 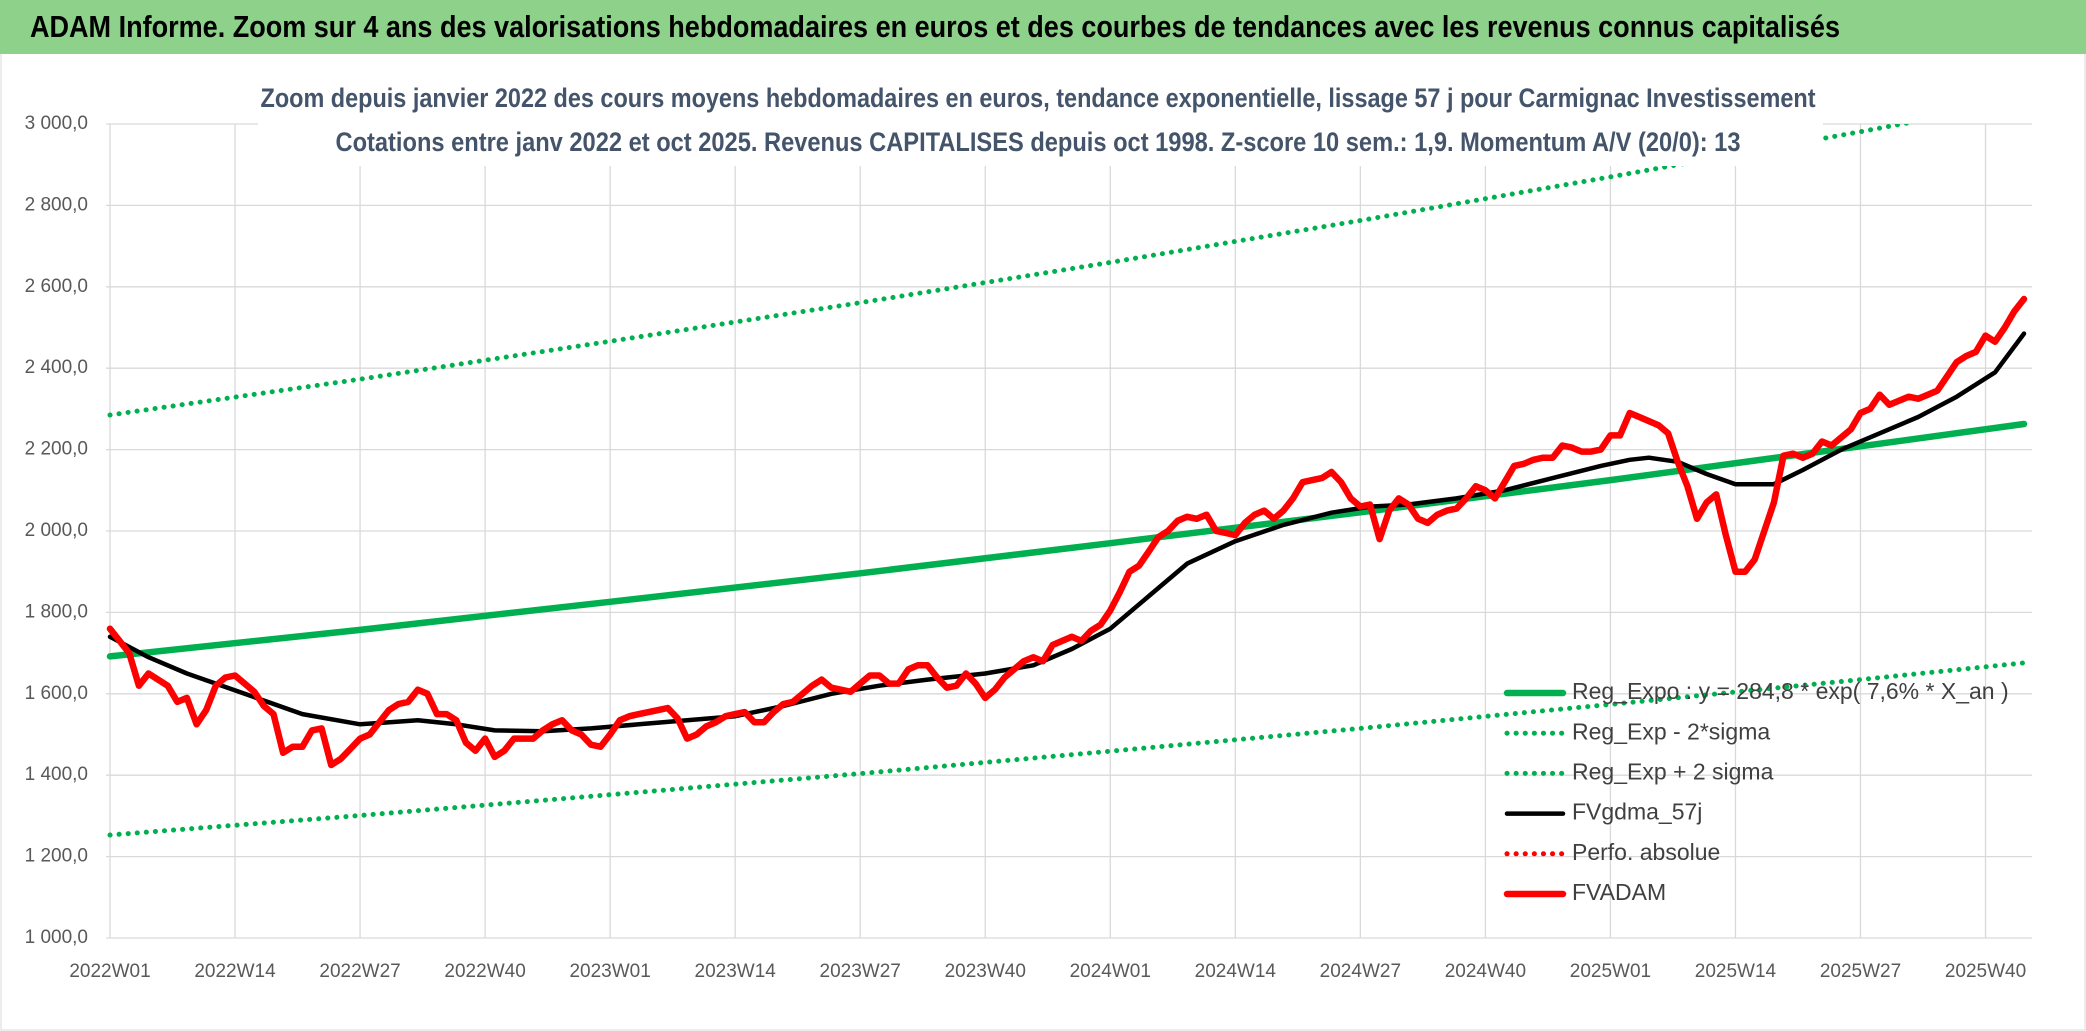 I want to click on x-tick-label: 2024W14, so click(x=1236, y=971).